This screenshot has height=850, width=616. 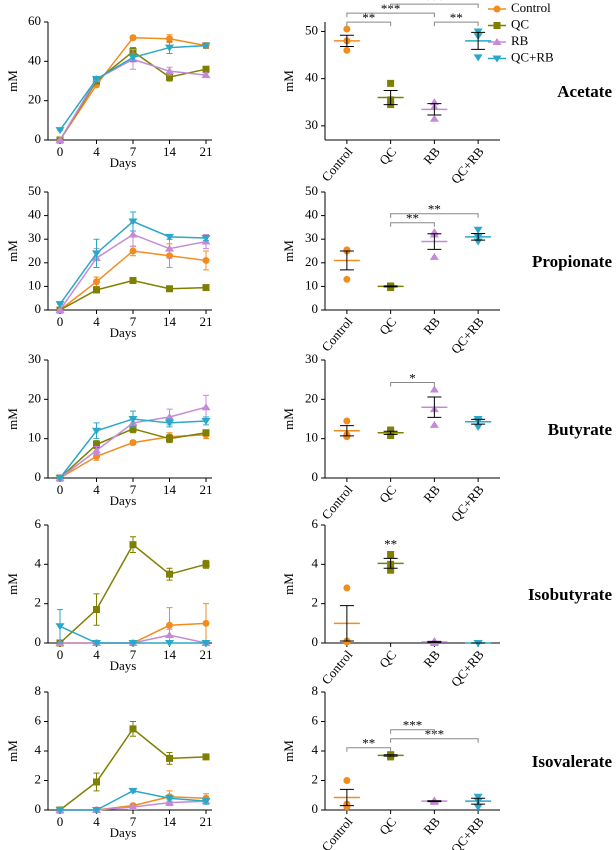 I want to click on x-tick-label: QC, so click(x=387, y=493).